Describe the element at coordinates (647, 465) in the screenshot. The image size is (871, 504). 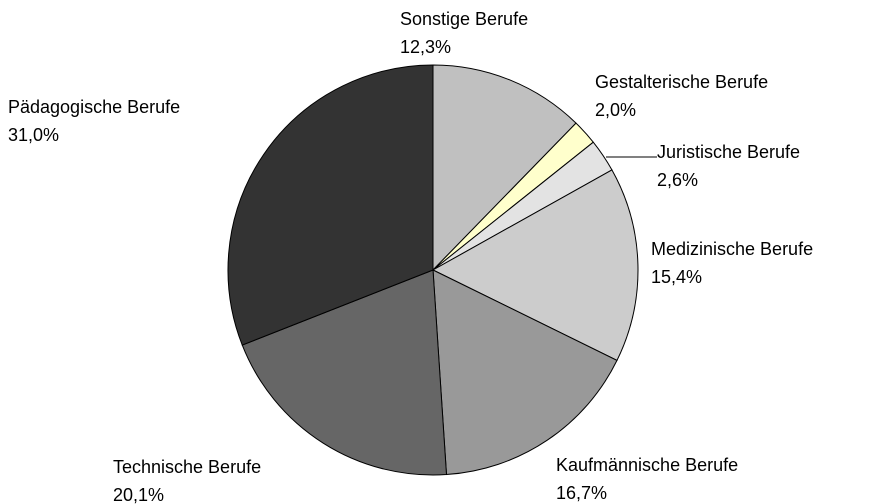
I see `slice-label: Kaufmännische Berufe` at that location.